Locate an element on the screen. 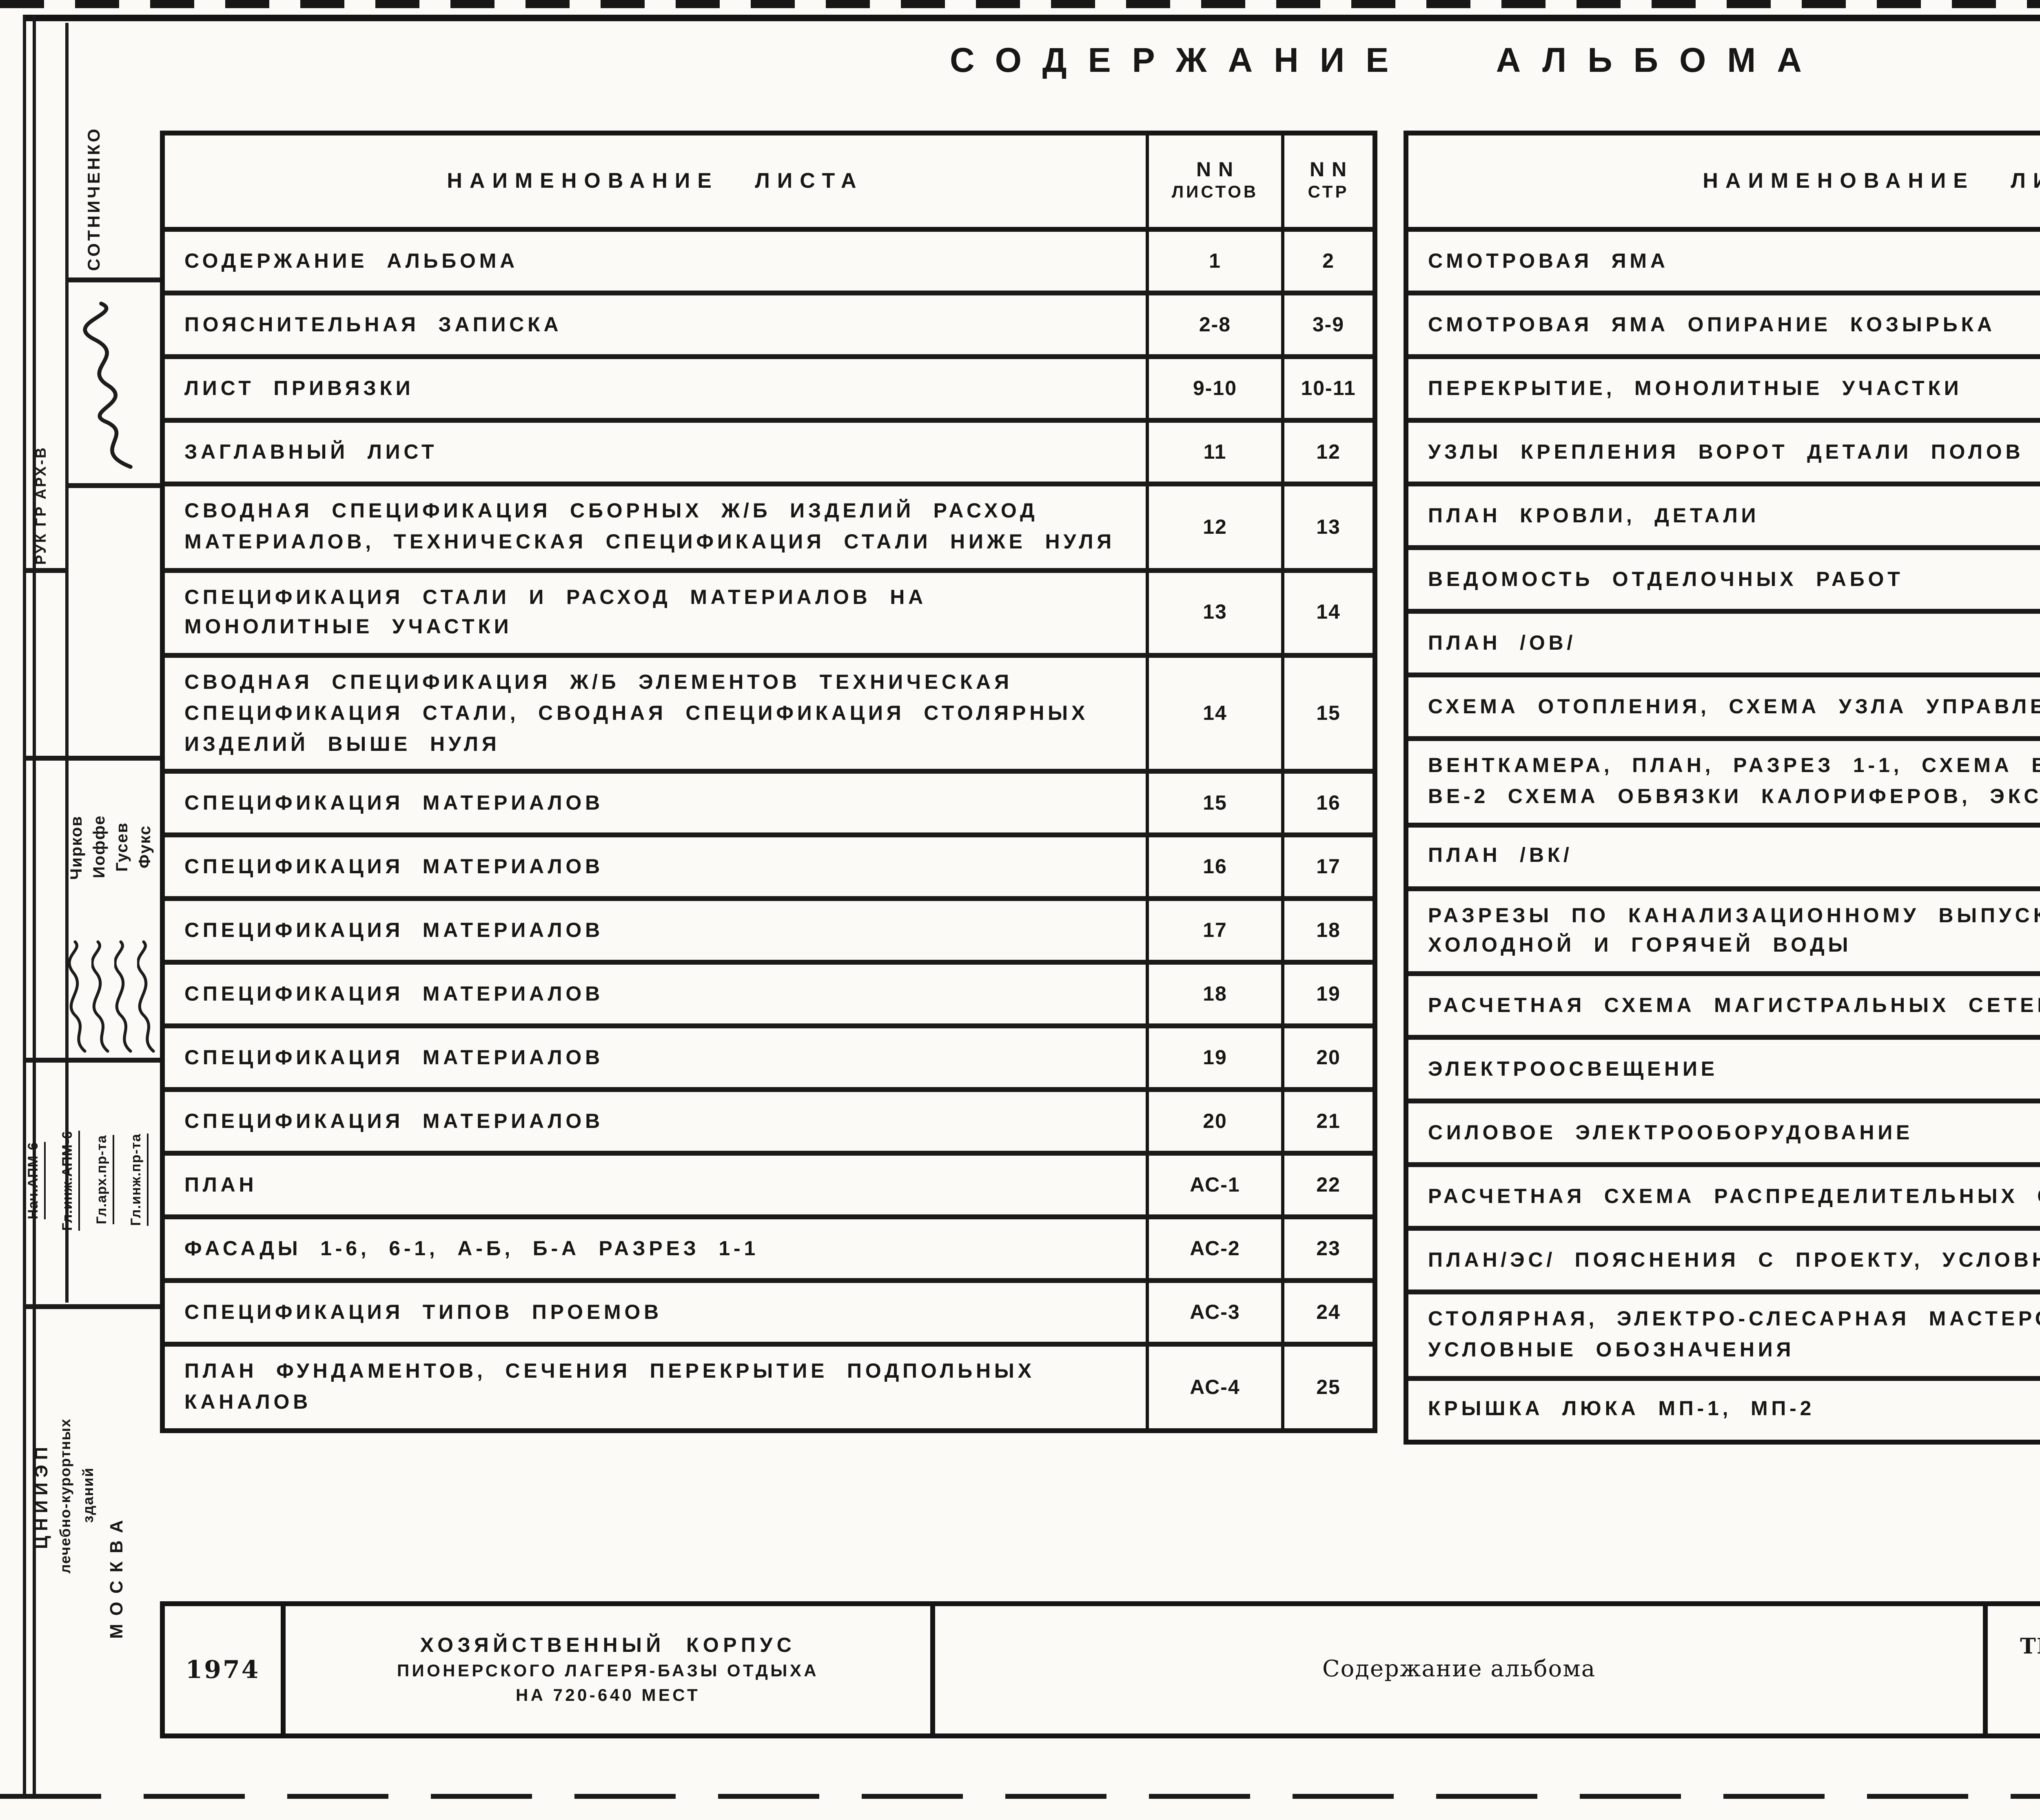 The width and height of the screenshot is (2040, 1820). organization-name-vertical: ЦНИИЭП лечебно-курортных зданий is located at coordinates (68, 1495).